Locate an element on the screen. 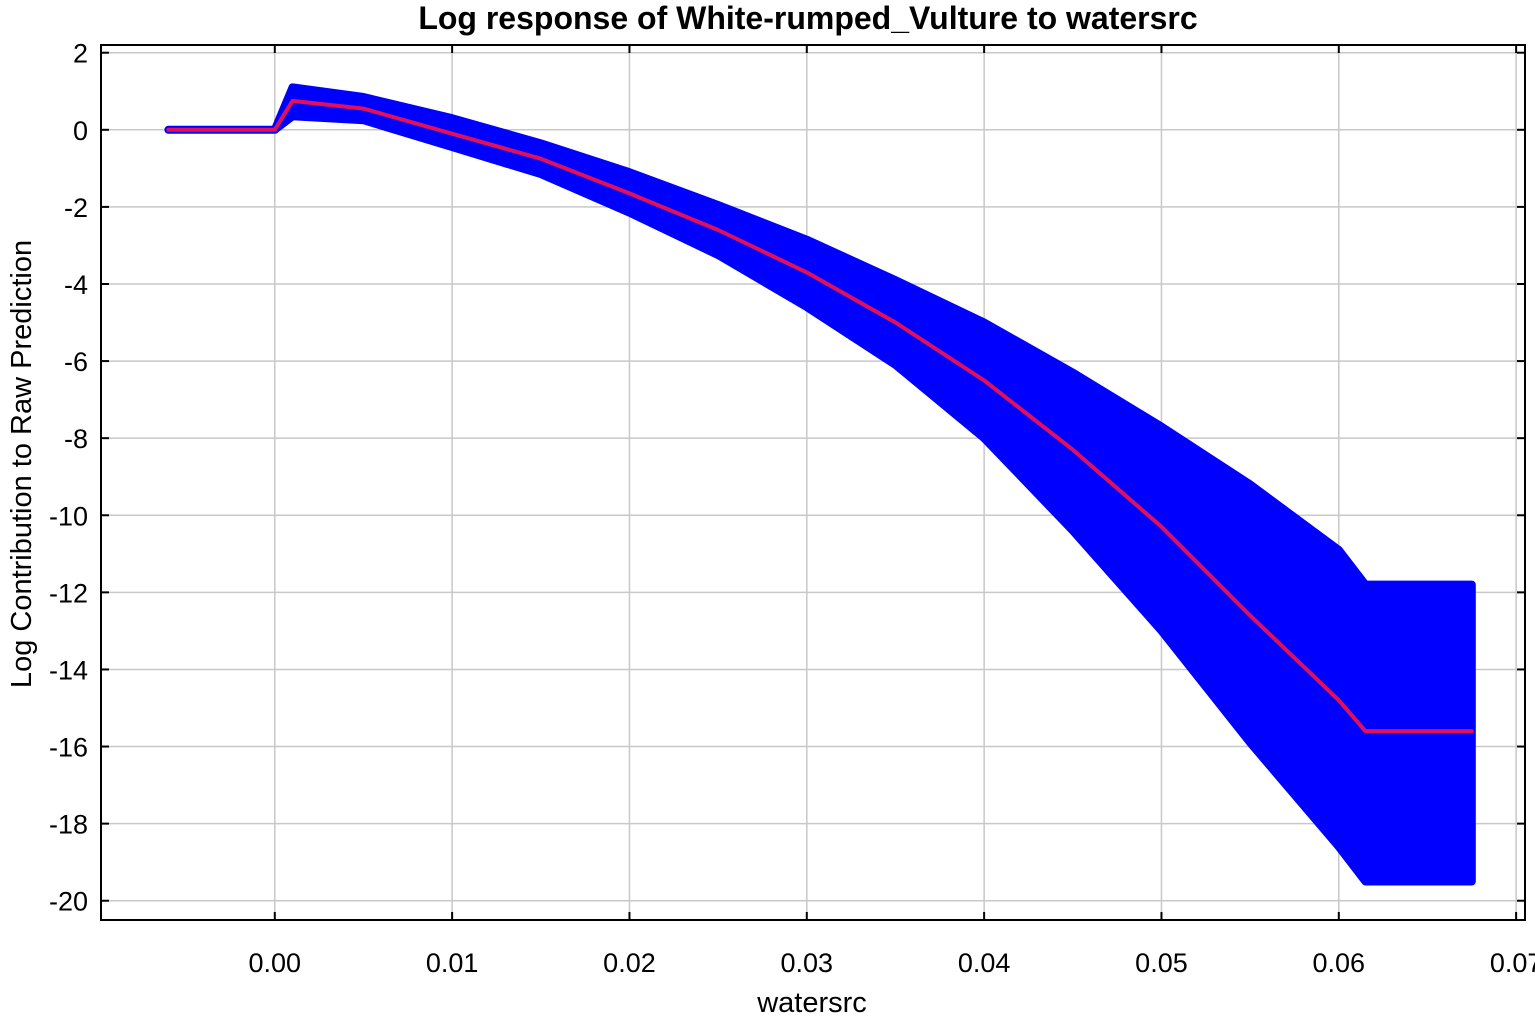 This screenshot has width=1535, height=1018. x-tick-label: 0.07 is located at coordinates (1512, 963).